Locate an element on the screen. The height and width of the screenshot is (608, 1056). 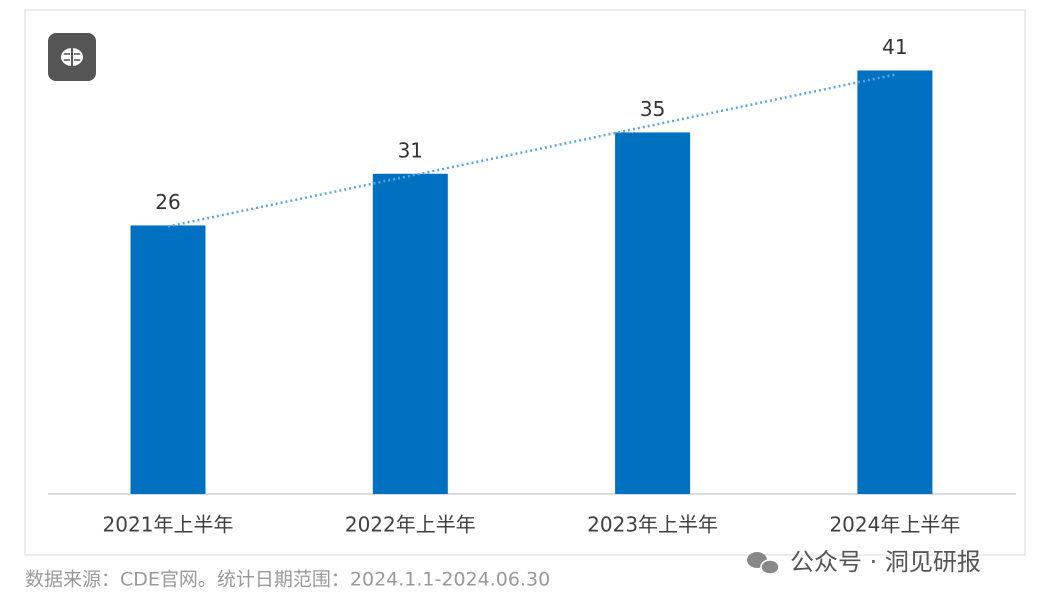
x-tick-label: 2021年上半年 is located at coordinates (168, 525).